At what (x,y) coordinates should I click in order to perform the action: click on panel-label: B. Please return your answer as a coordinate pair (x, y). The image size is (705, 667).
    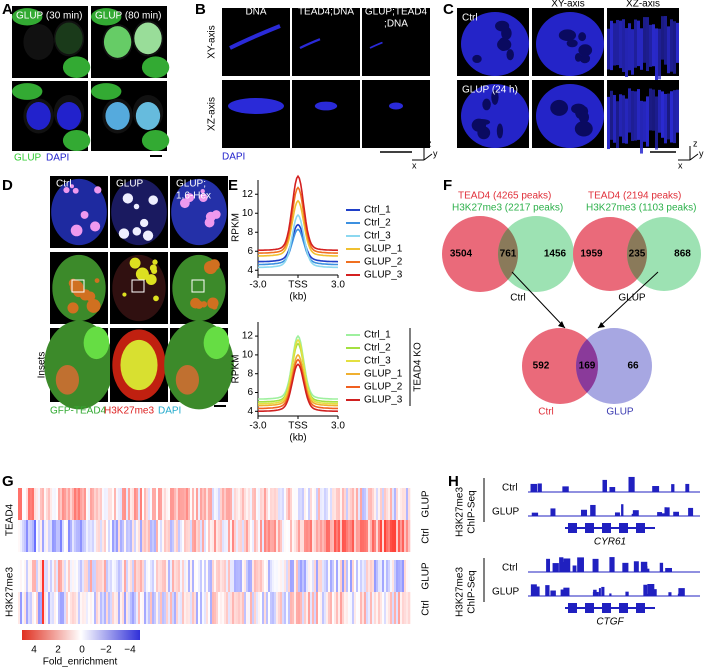
    Looking at the image, I should click on (200, 9).